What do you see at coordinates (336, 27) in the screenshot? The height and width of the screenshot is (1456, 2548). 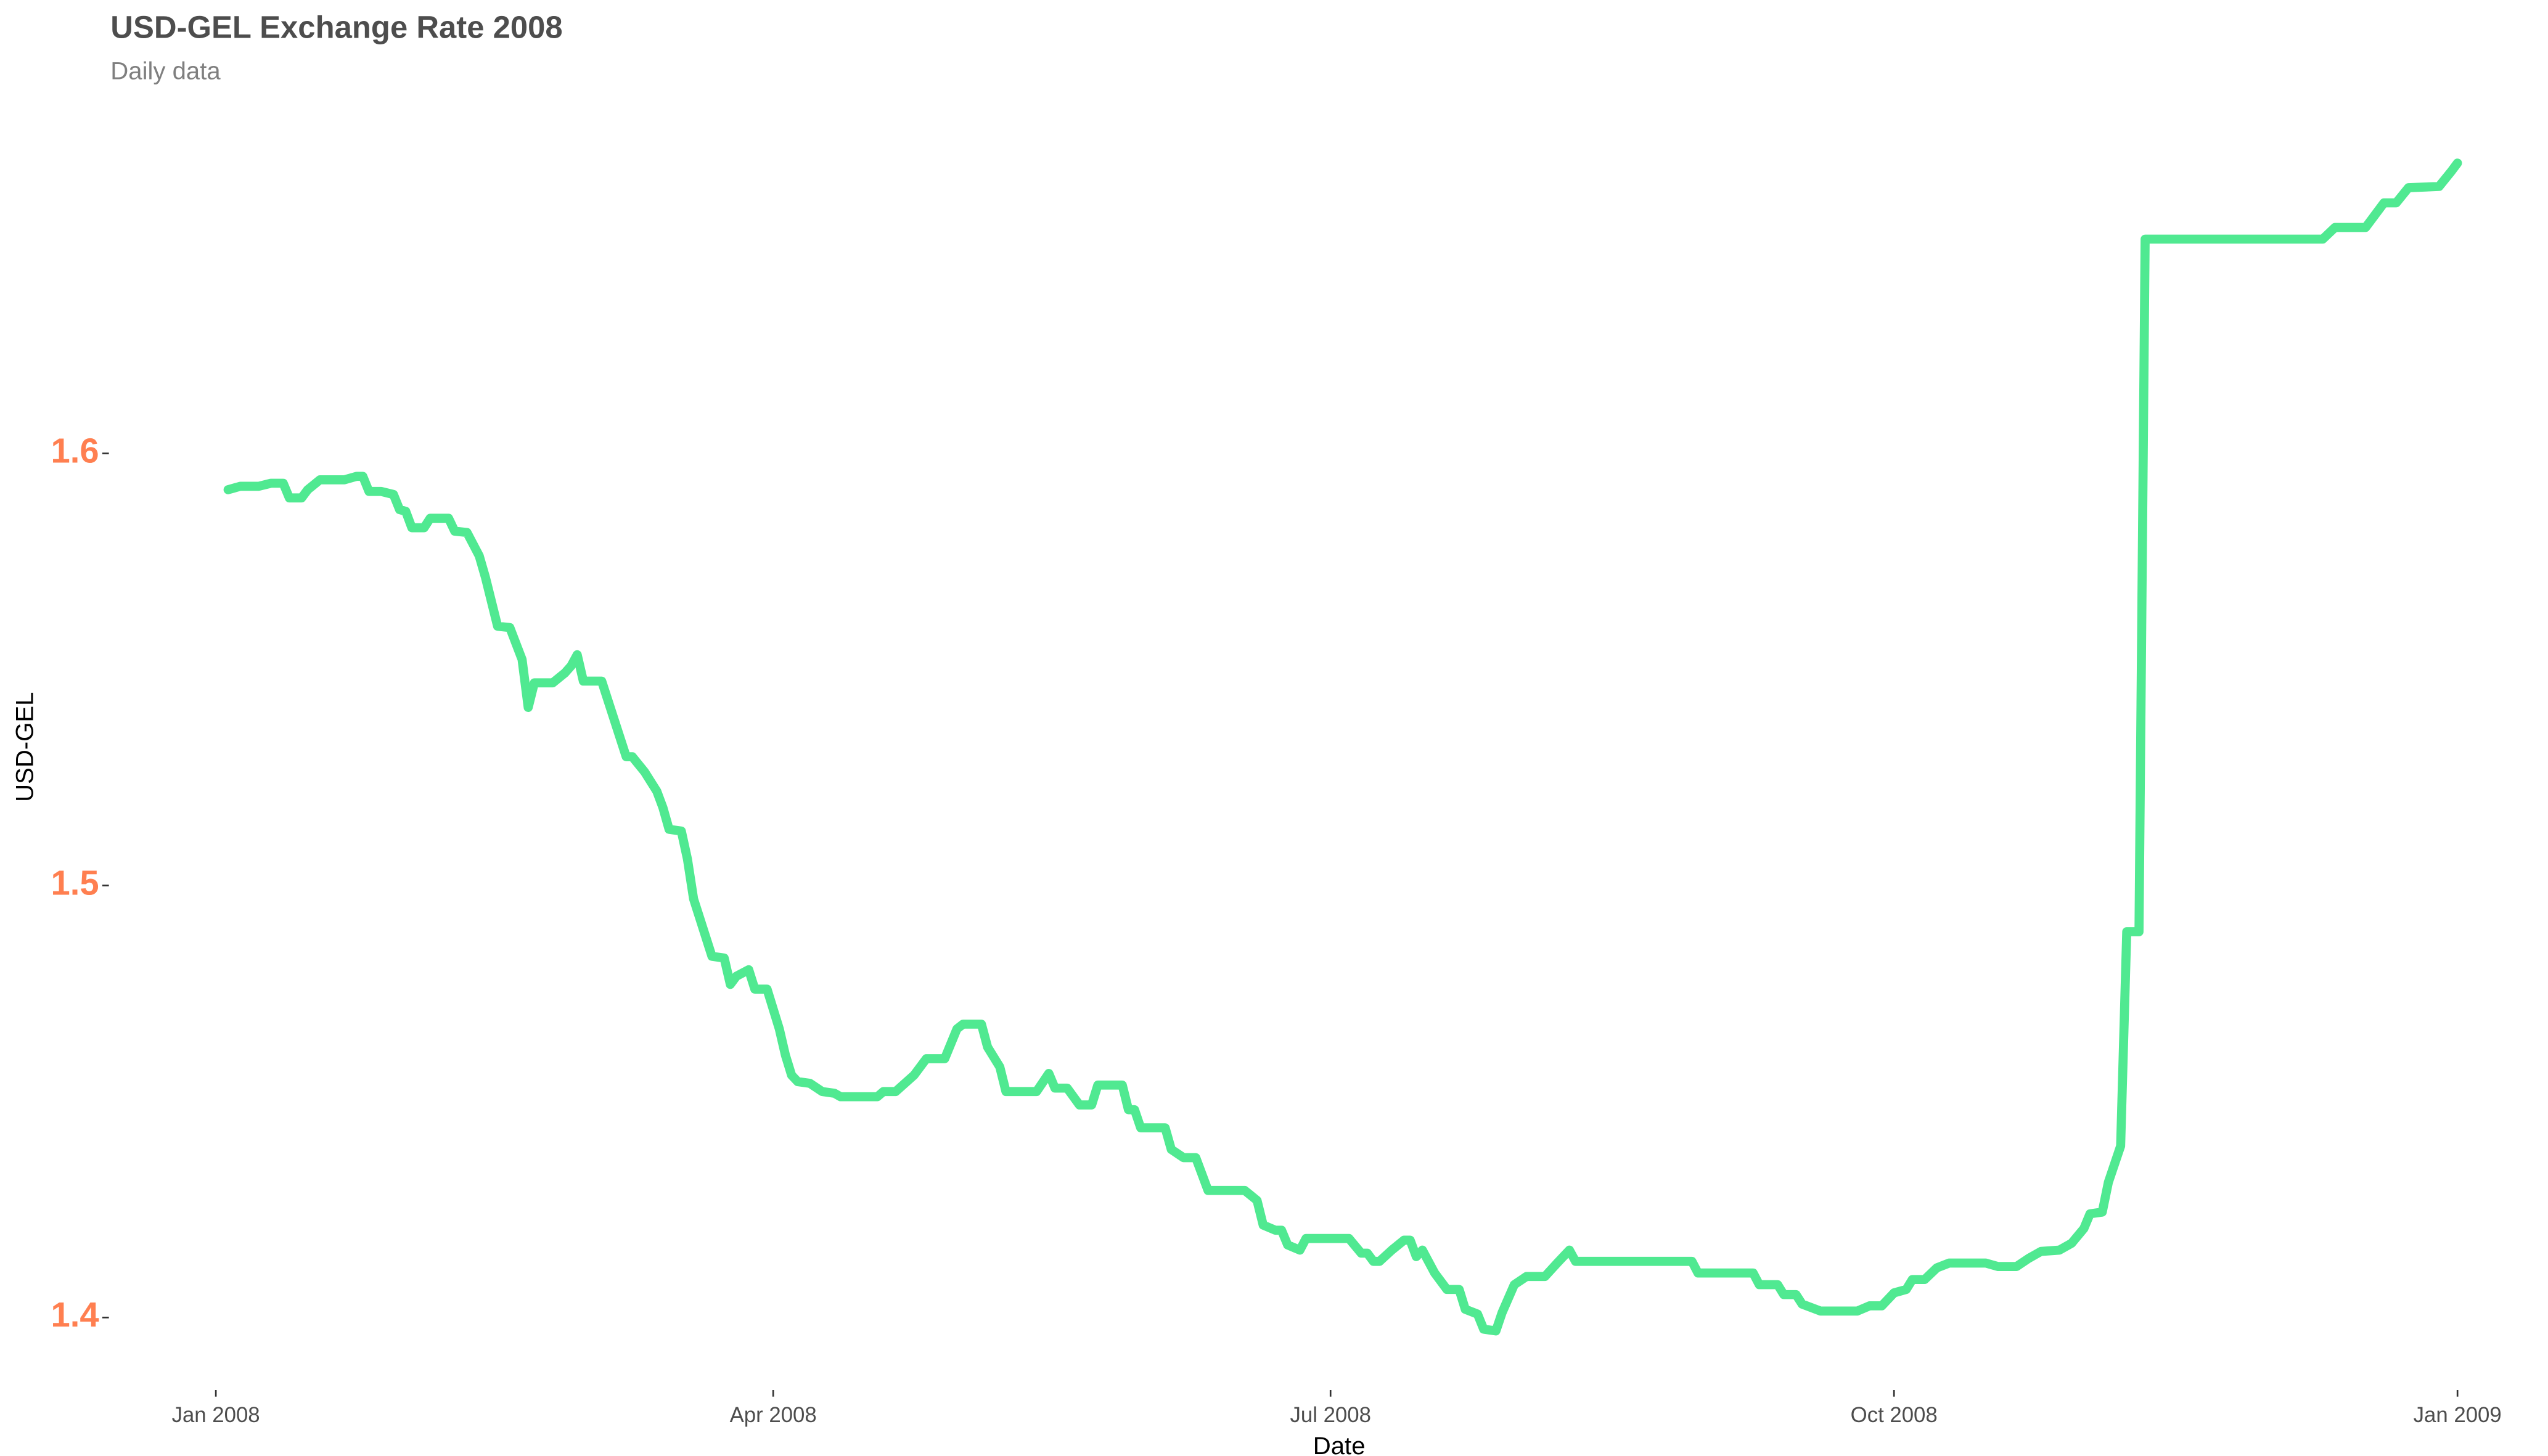 I see `chart-title: USD-GEL Exchange Rate 2008` at bounding box center [336, 27].